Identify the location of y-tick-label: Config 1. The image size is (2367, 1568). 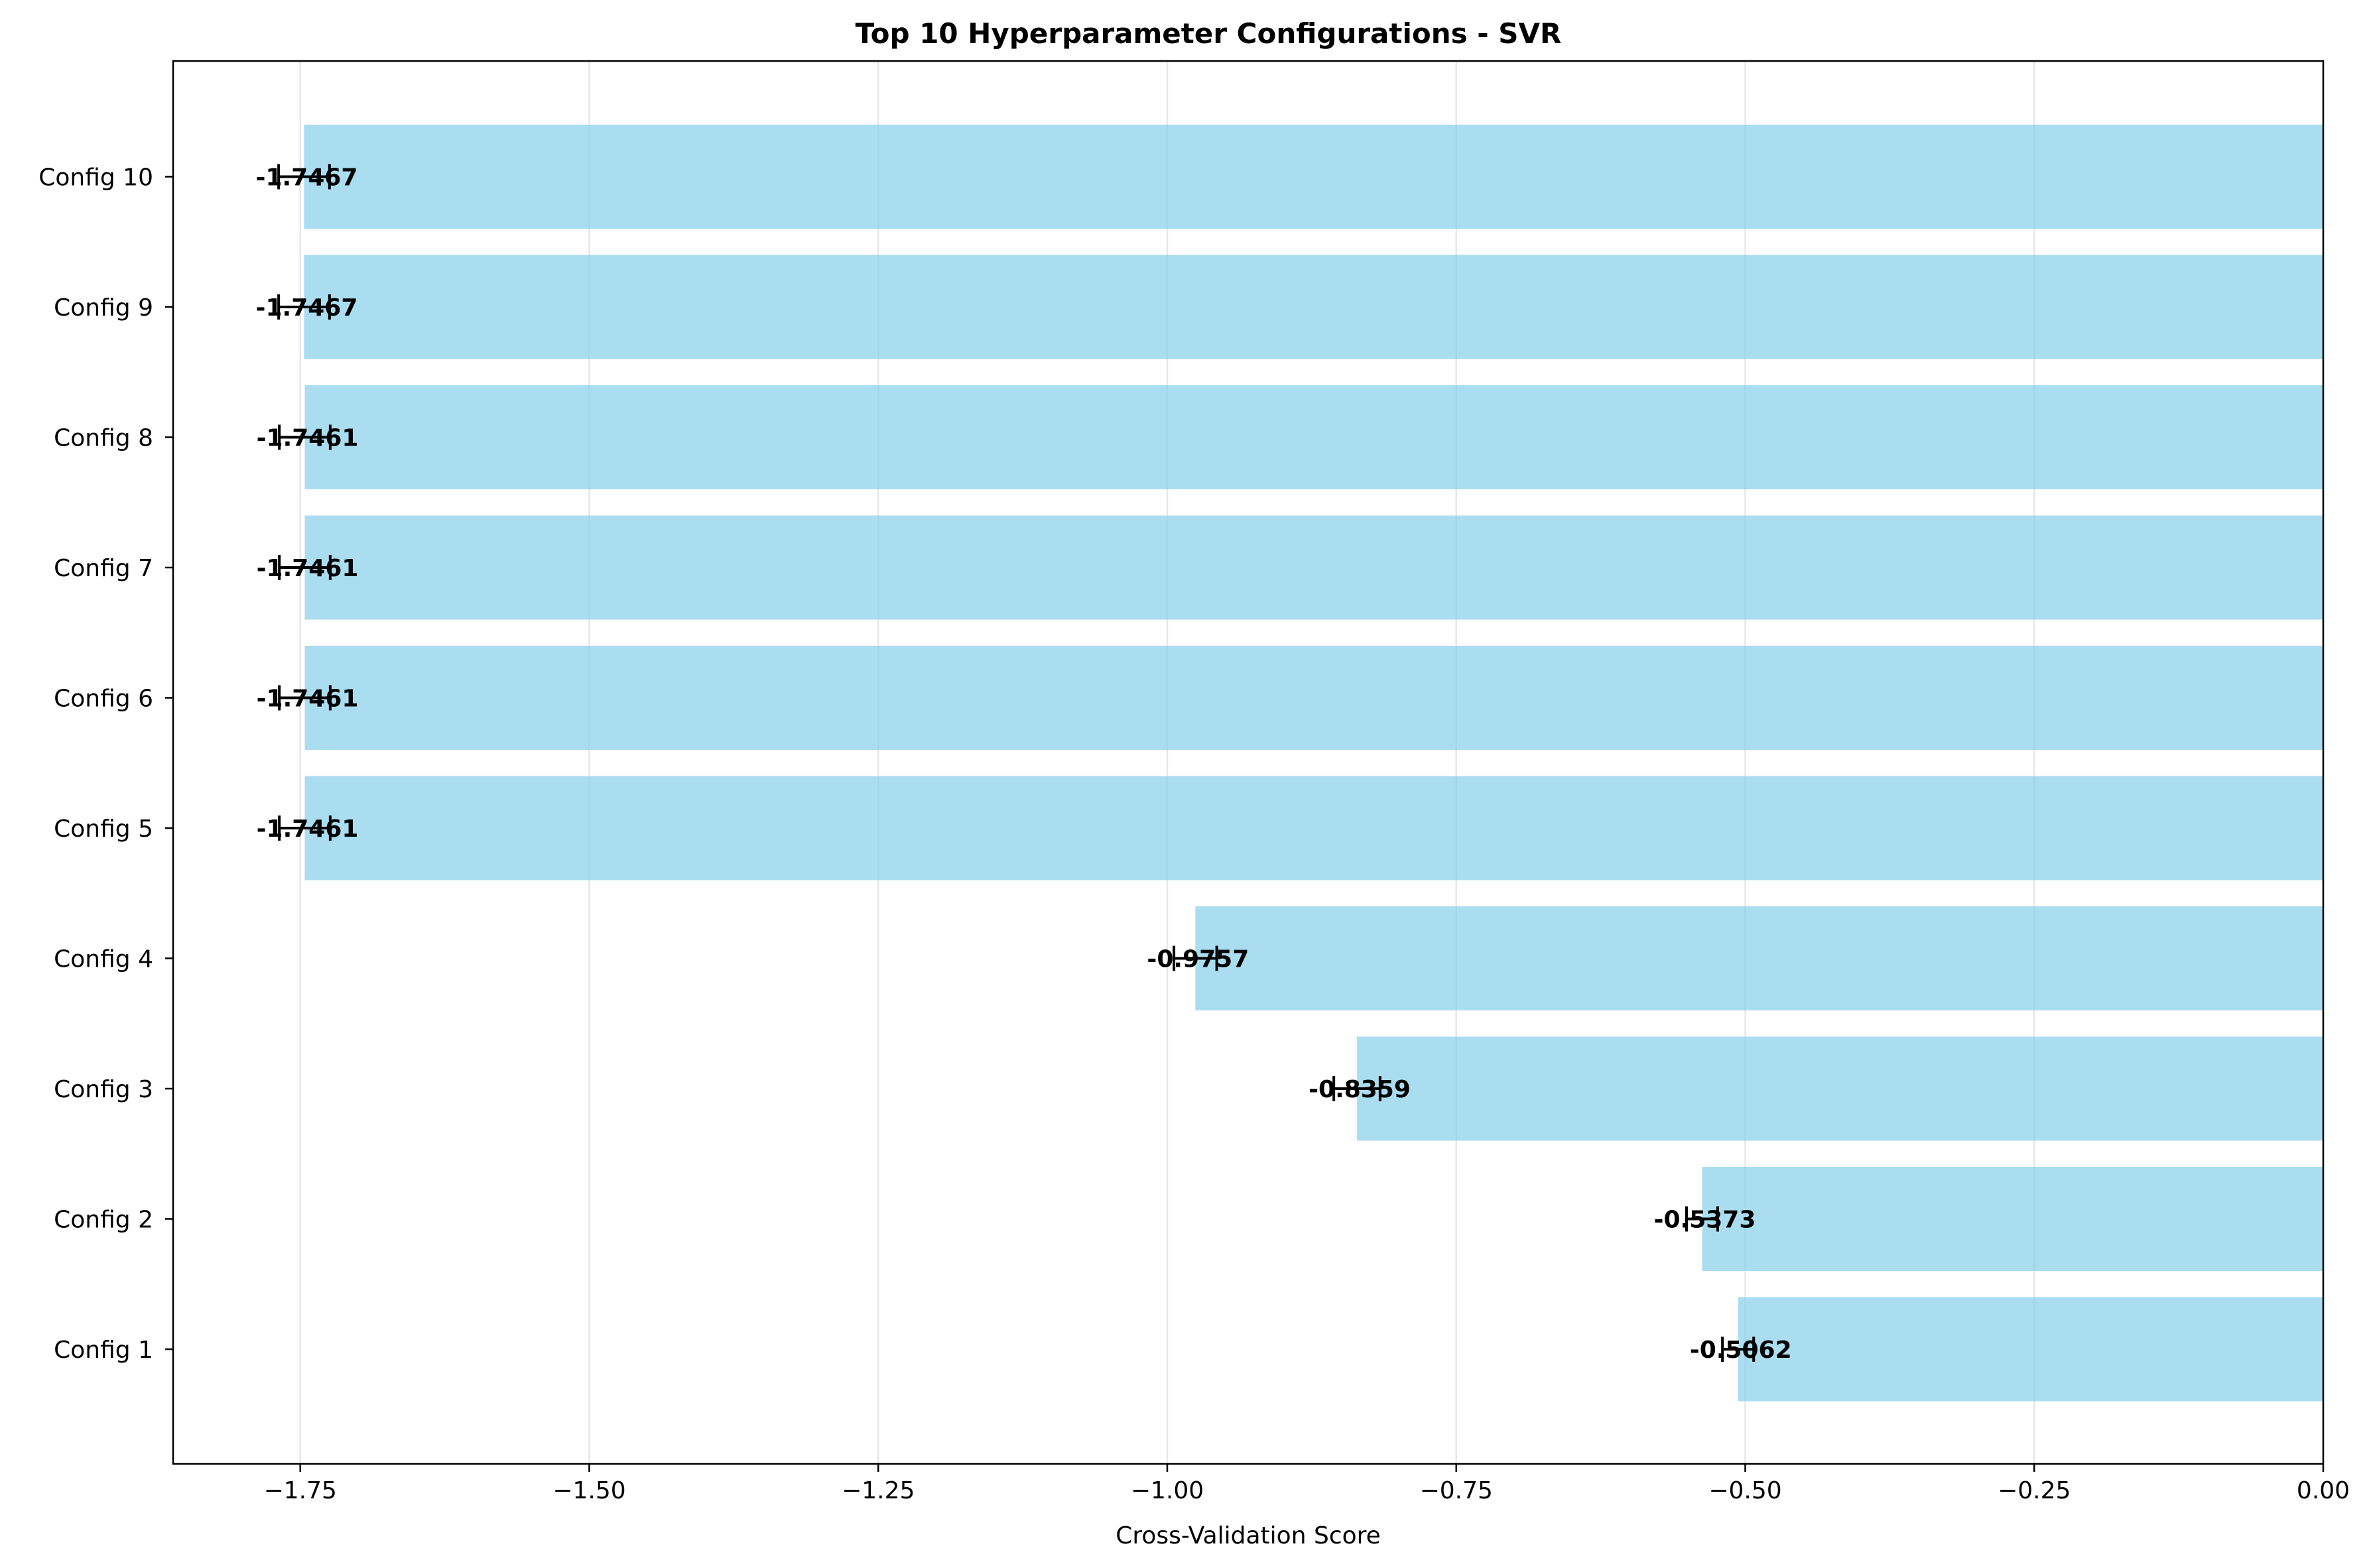
(103, 1350).